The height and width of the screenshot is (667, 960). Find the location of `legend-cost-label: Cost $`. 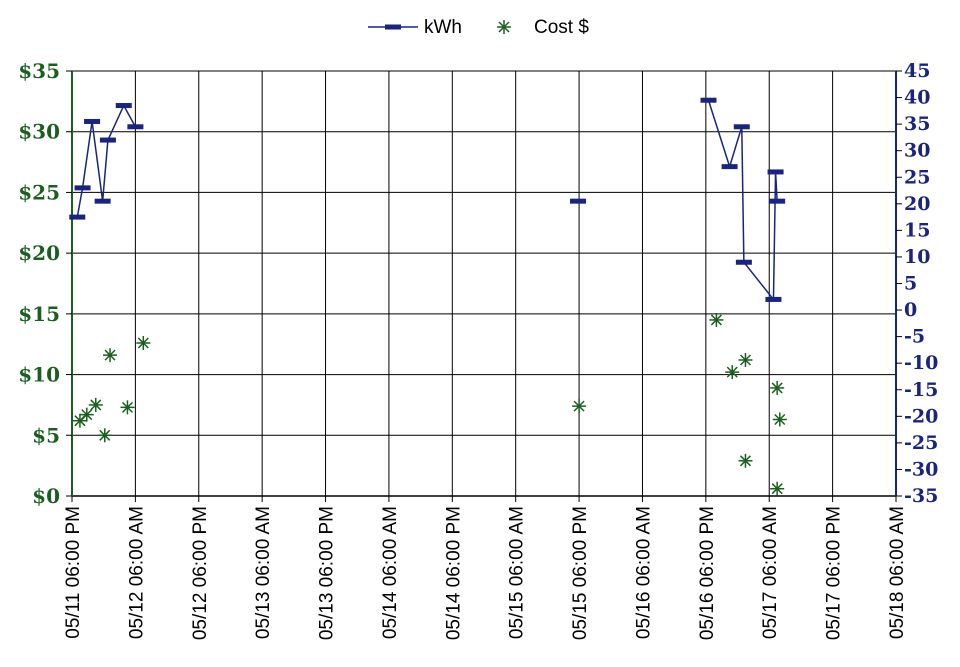

legend-cost-label: Cost $ is located at coordinates (561, 27).